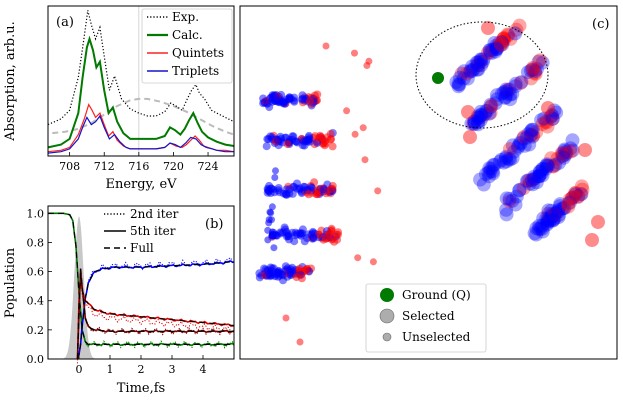 The width and height of the screenshot is (623, 402). Describe the element at coordinates (141, 388) in the screenshot. I see `panel-b-xlabel: Time,fs` at that location.